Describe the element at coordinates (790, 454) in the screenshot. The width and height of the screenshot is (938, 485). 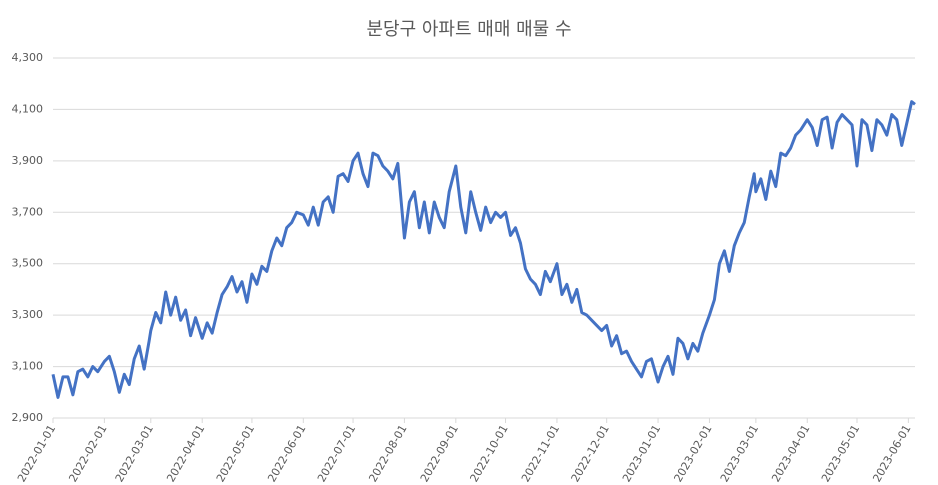
I see `x-tick-label: 2023-04-01` at that location.